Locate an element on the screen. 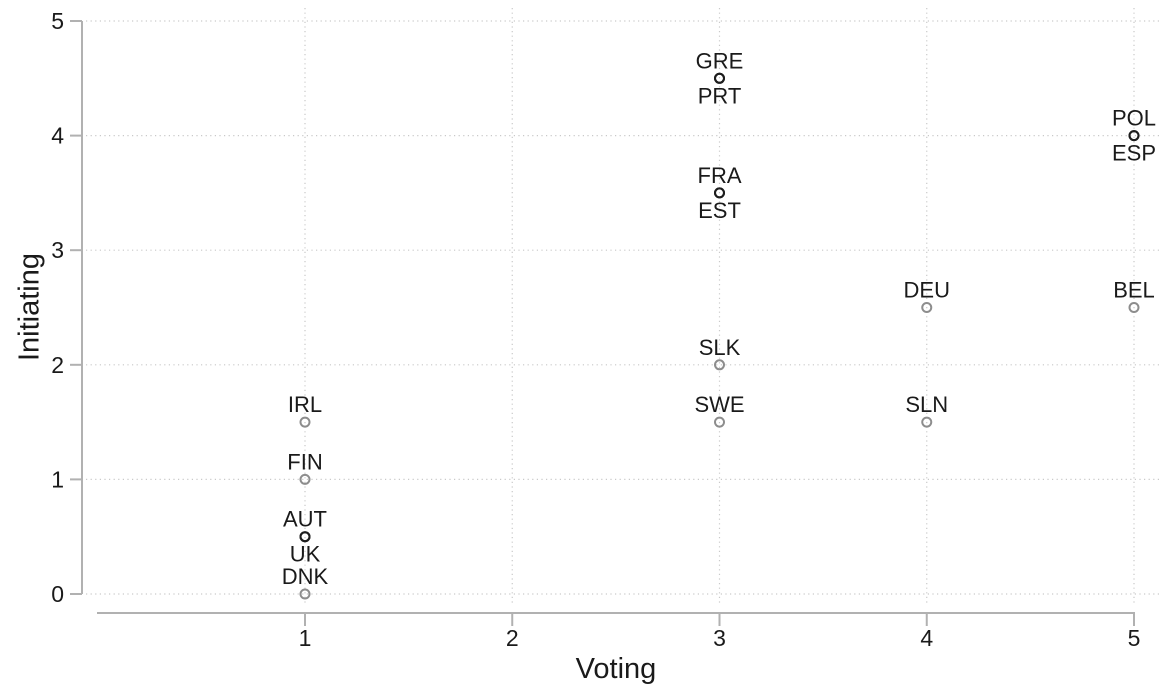 The height and width of the screenshot is (693, 1161). data-point-irl is located at coordinates (305, 422).